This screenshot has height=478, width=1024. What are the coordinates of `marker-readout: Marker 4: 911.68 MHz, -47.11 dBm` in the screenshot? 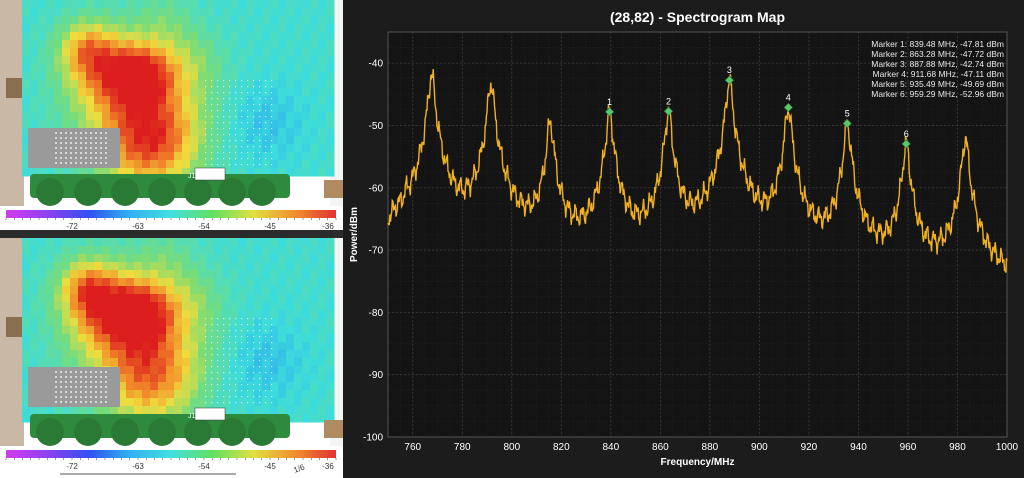 It's located at (939, 74).